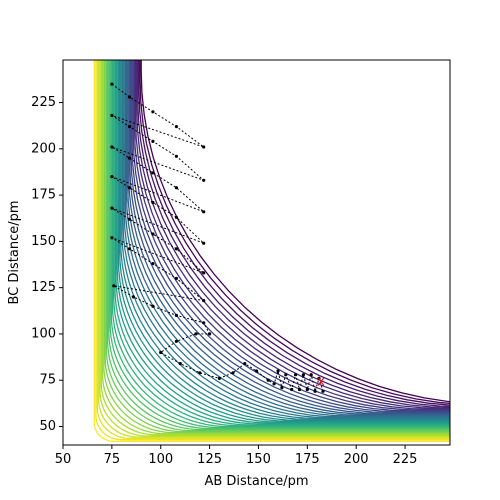  What do you see at coordinates (47, 380) in the screenshot?
I see `y-tick-label: 75` at bounding box center [47, 380].